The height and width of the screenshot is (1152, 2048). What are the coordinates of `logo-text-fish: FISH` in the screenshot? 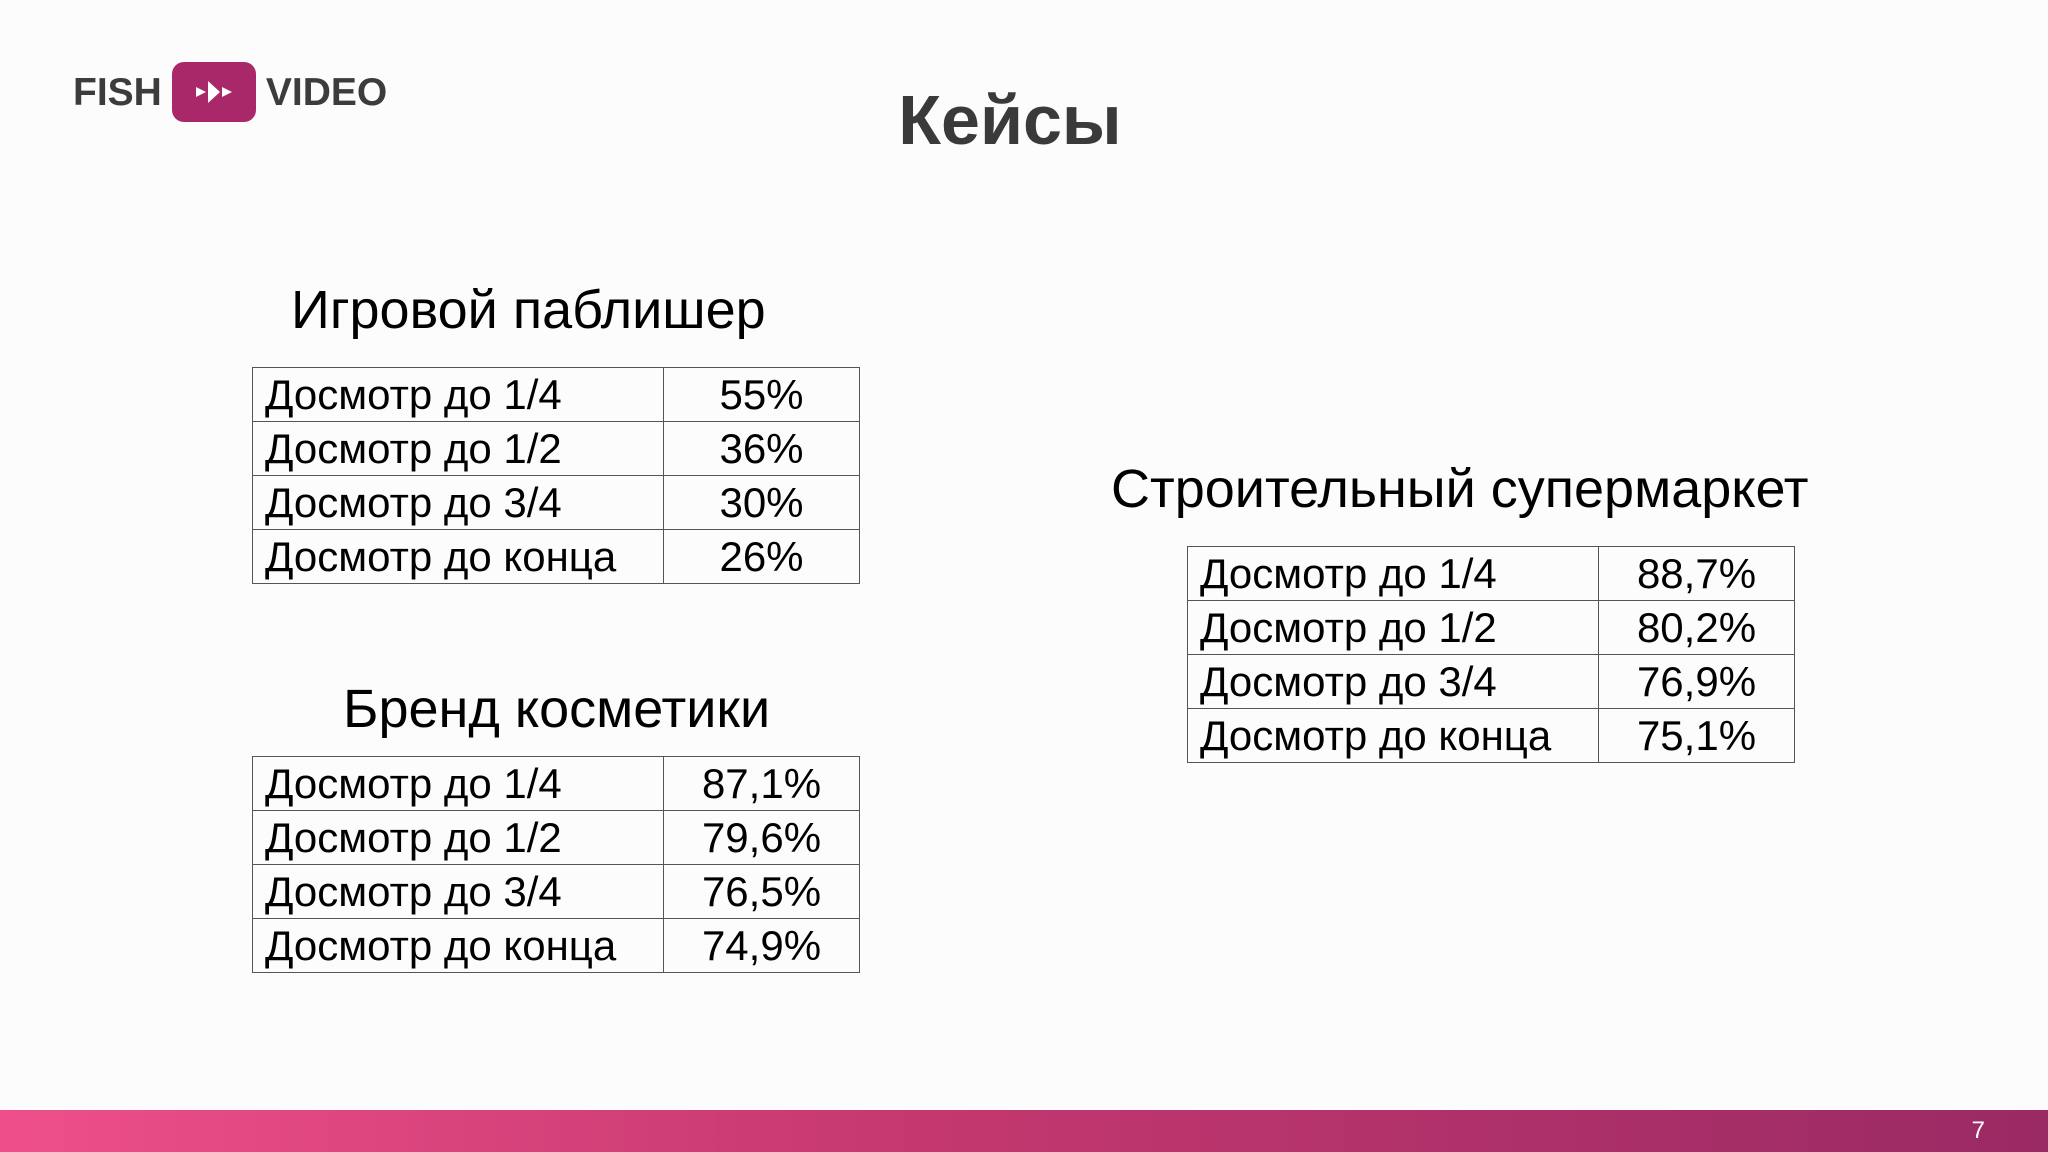 It's located at (117, 92).